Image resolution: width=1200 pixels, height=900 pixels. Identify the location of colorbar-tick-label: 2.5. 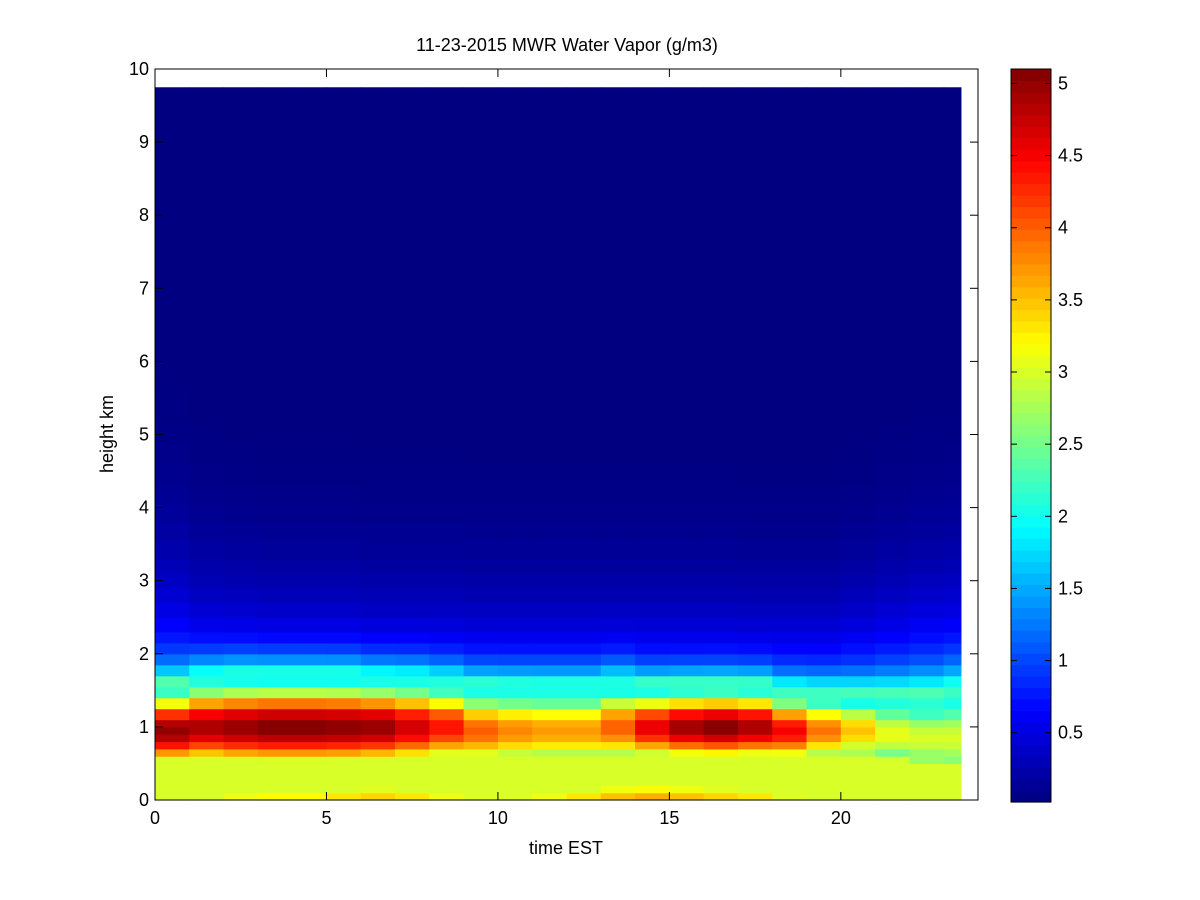
(1070, 444).